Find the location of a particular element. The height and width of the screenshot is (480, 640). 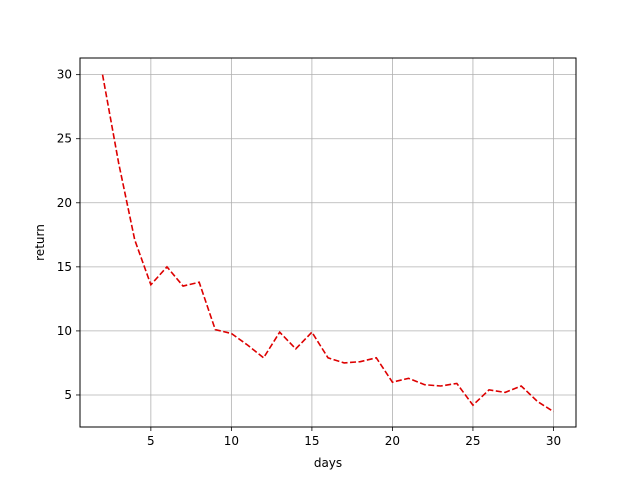

y-tick-label-0: 5 is located at coordinates (68, 395).